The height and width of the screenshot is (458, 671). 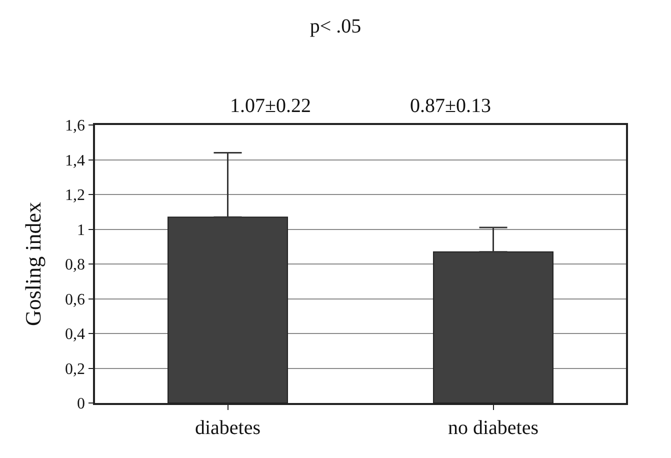 What do you see at coordinates (75, 369) in the screenshot?
I see `y-tick-label: 0,2` at bounding box center [75, 369].